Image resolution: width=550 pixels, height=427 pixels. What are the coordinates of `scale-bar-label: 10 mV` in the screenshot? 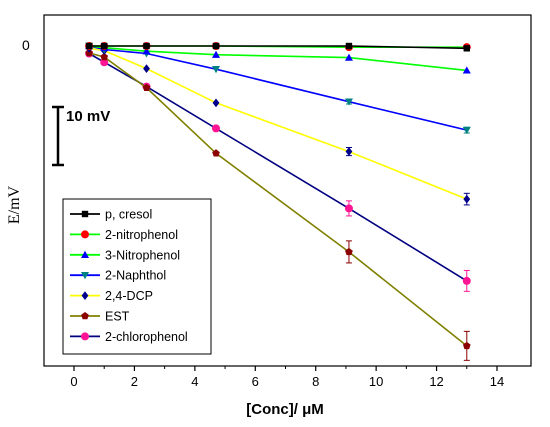 It's located at (88, 116).